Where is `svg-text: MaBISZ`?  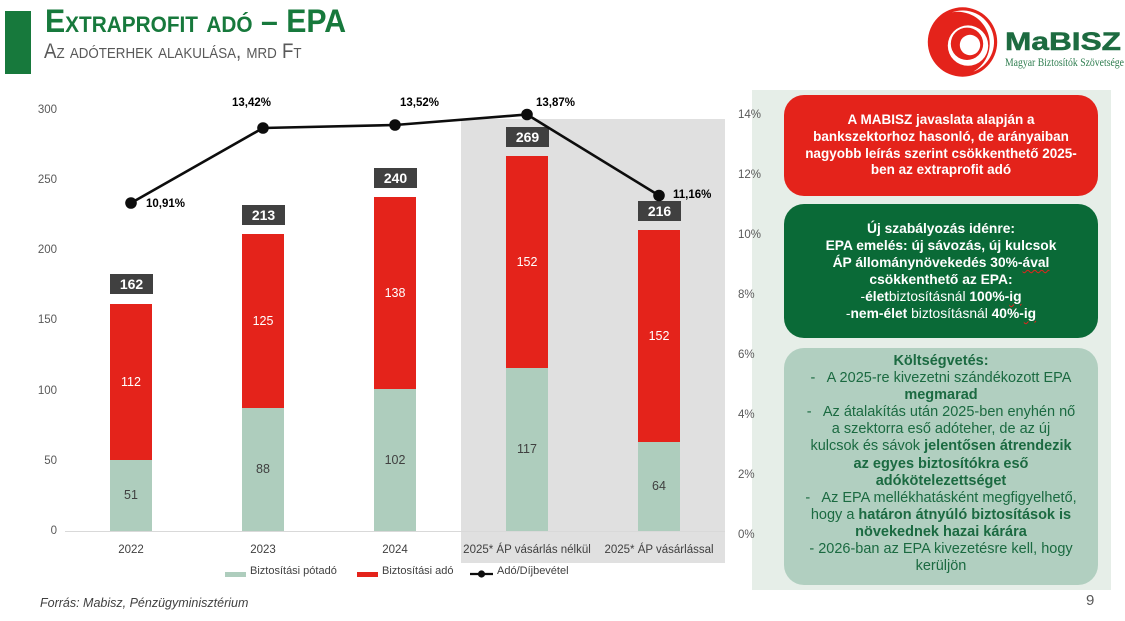 svg-text: MaBISZ is located at coordinates (1063, 42).